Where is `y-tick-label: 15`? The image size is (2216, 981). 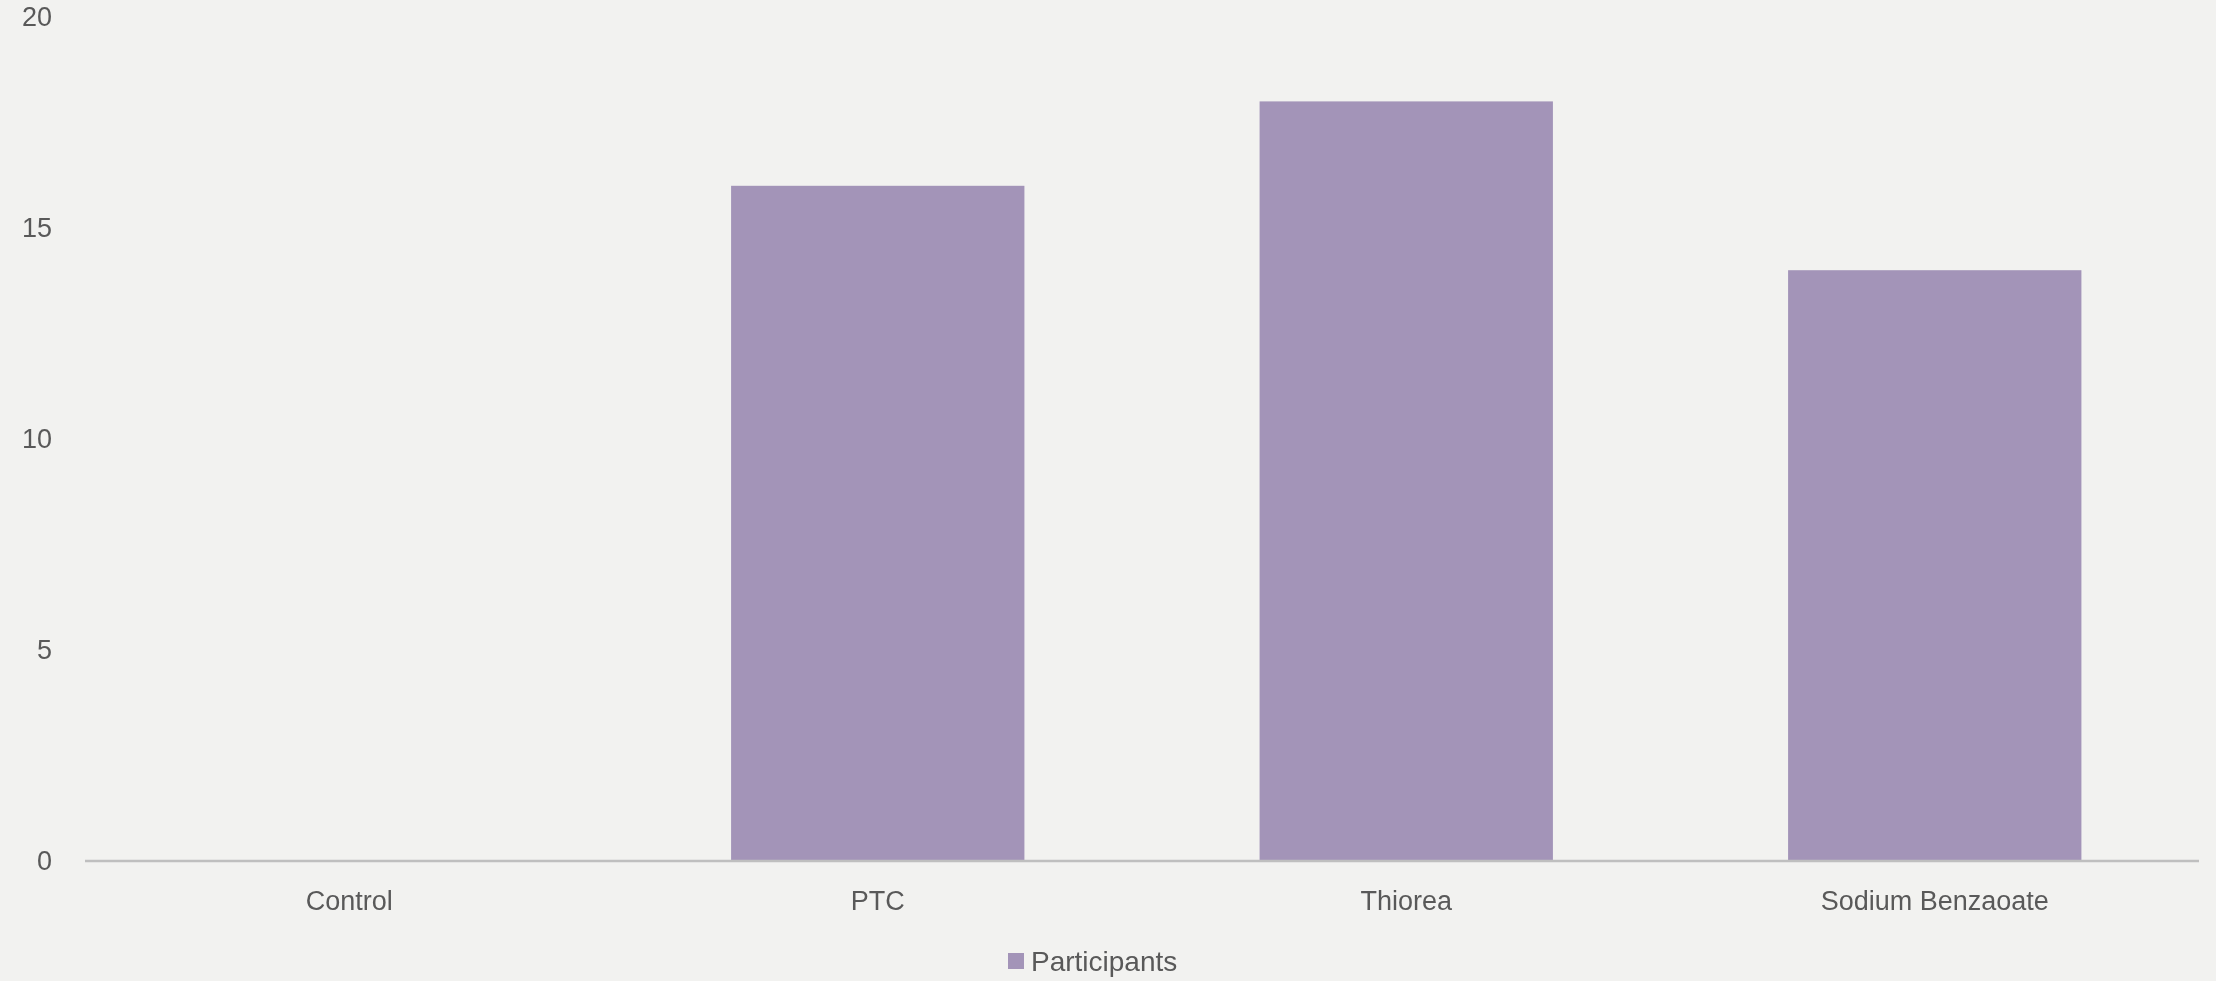
y-tick-label: 15 is located at coordinates (36, 228).